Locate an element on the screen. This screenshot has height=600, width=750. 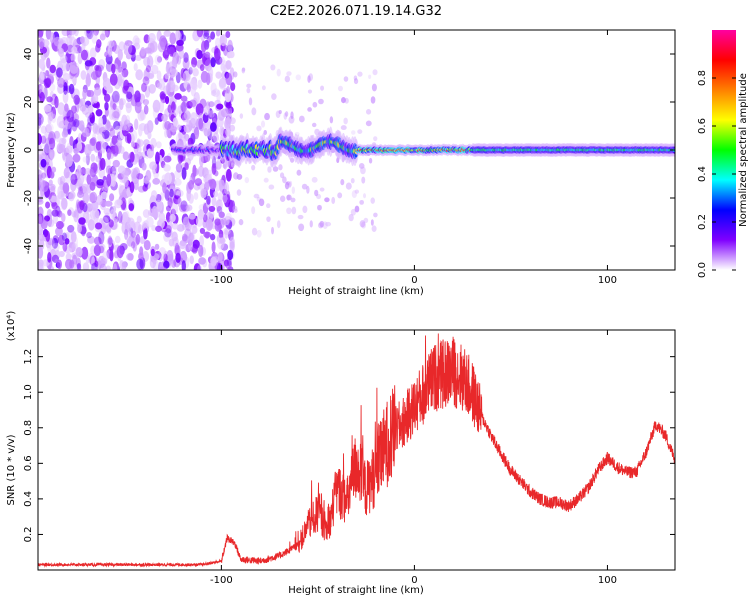
spectrogram-ylabel: Frequency (Hz) is located at coordinates (11, 150).